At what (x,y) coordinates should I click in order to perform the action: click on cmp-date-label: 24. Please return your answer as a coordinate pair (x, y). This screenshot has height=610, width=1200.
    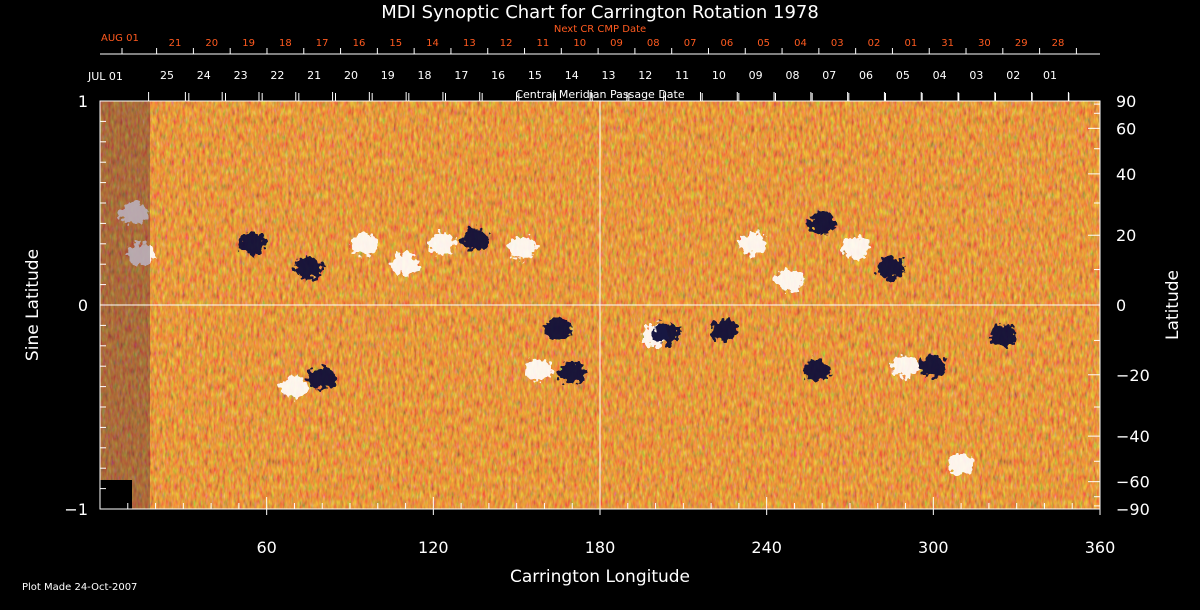
    Looking at the image, I should click on (204, 75).